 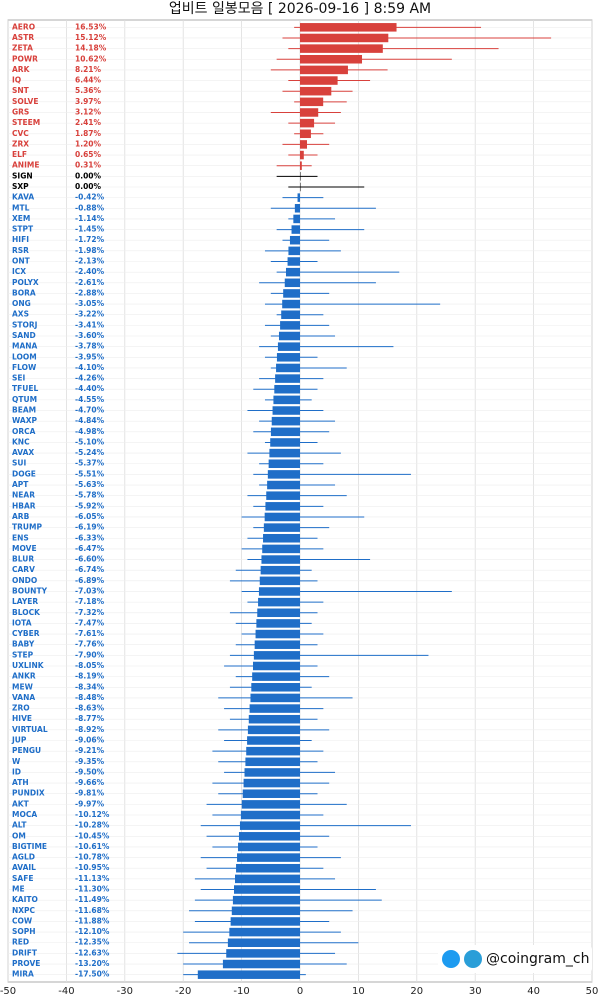 I want to click on category-label: IOTA, so click(x=22, y=622).